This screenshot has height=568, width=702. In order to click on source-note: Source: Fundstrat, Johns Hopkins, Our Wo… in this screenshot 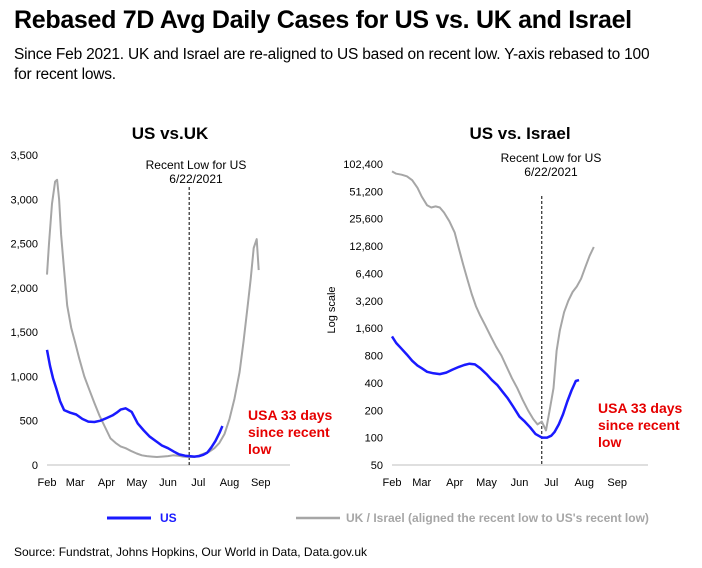, I will do `click(191, 552)`.